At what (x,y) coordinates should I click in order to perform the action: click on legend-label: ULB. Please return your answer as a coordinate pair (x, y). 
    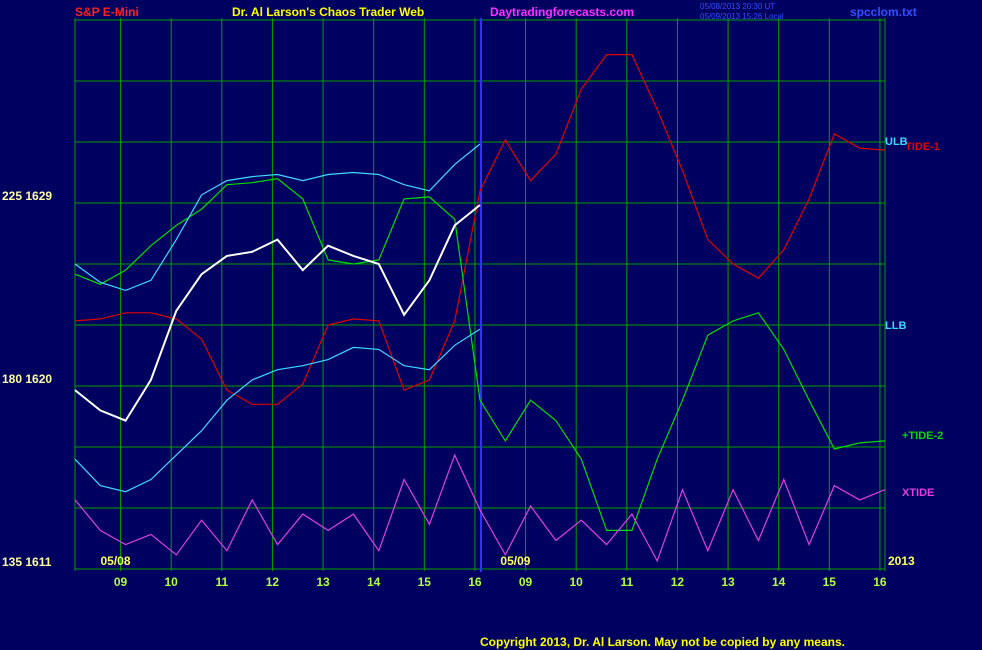
    Looking at the image, I should click on (896, 142).